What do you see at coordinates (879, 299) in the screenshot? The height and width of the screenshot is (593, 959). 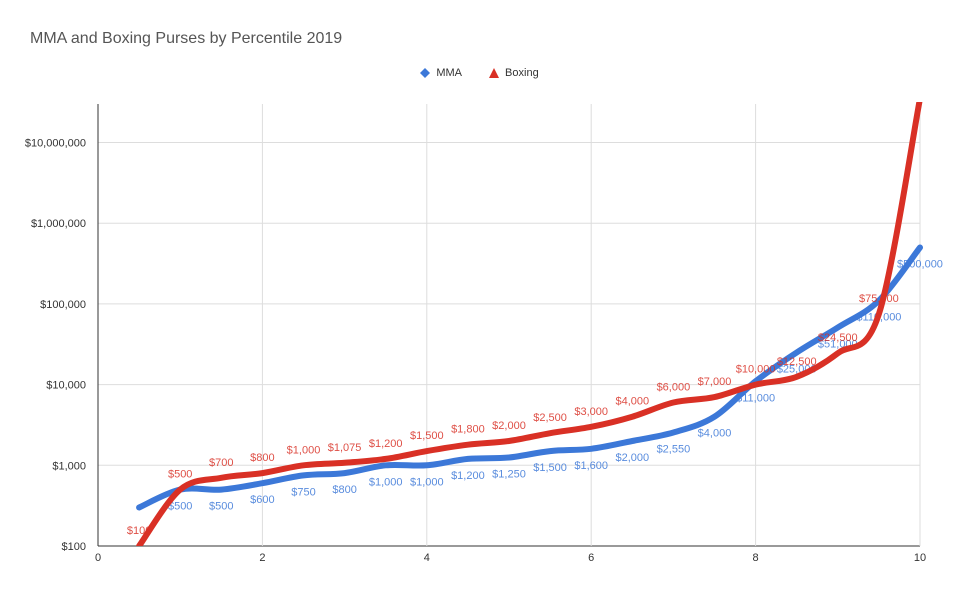 I see `data-label-boxing: $75,000` at bounding box center [879, 299].